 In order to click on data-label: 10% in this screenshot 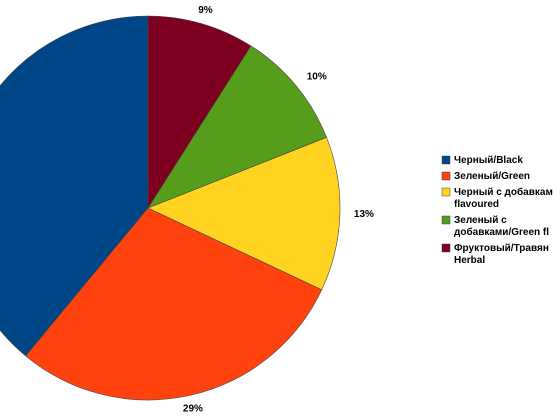, I will do `click(317, 76)`.